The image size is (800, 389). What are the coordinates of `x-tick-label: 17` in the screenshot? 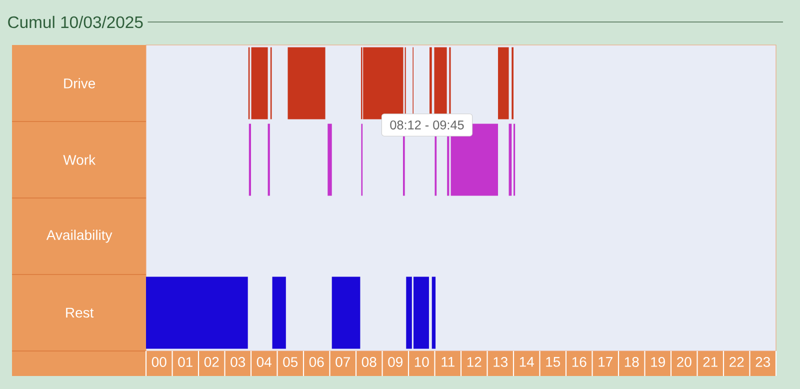 It's located at (605, 362).